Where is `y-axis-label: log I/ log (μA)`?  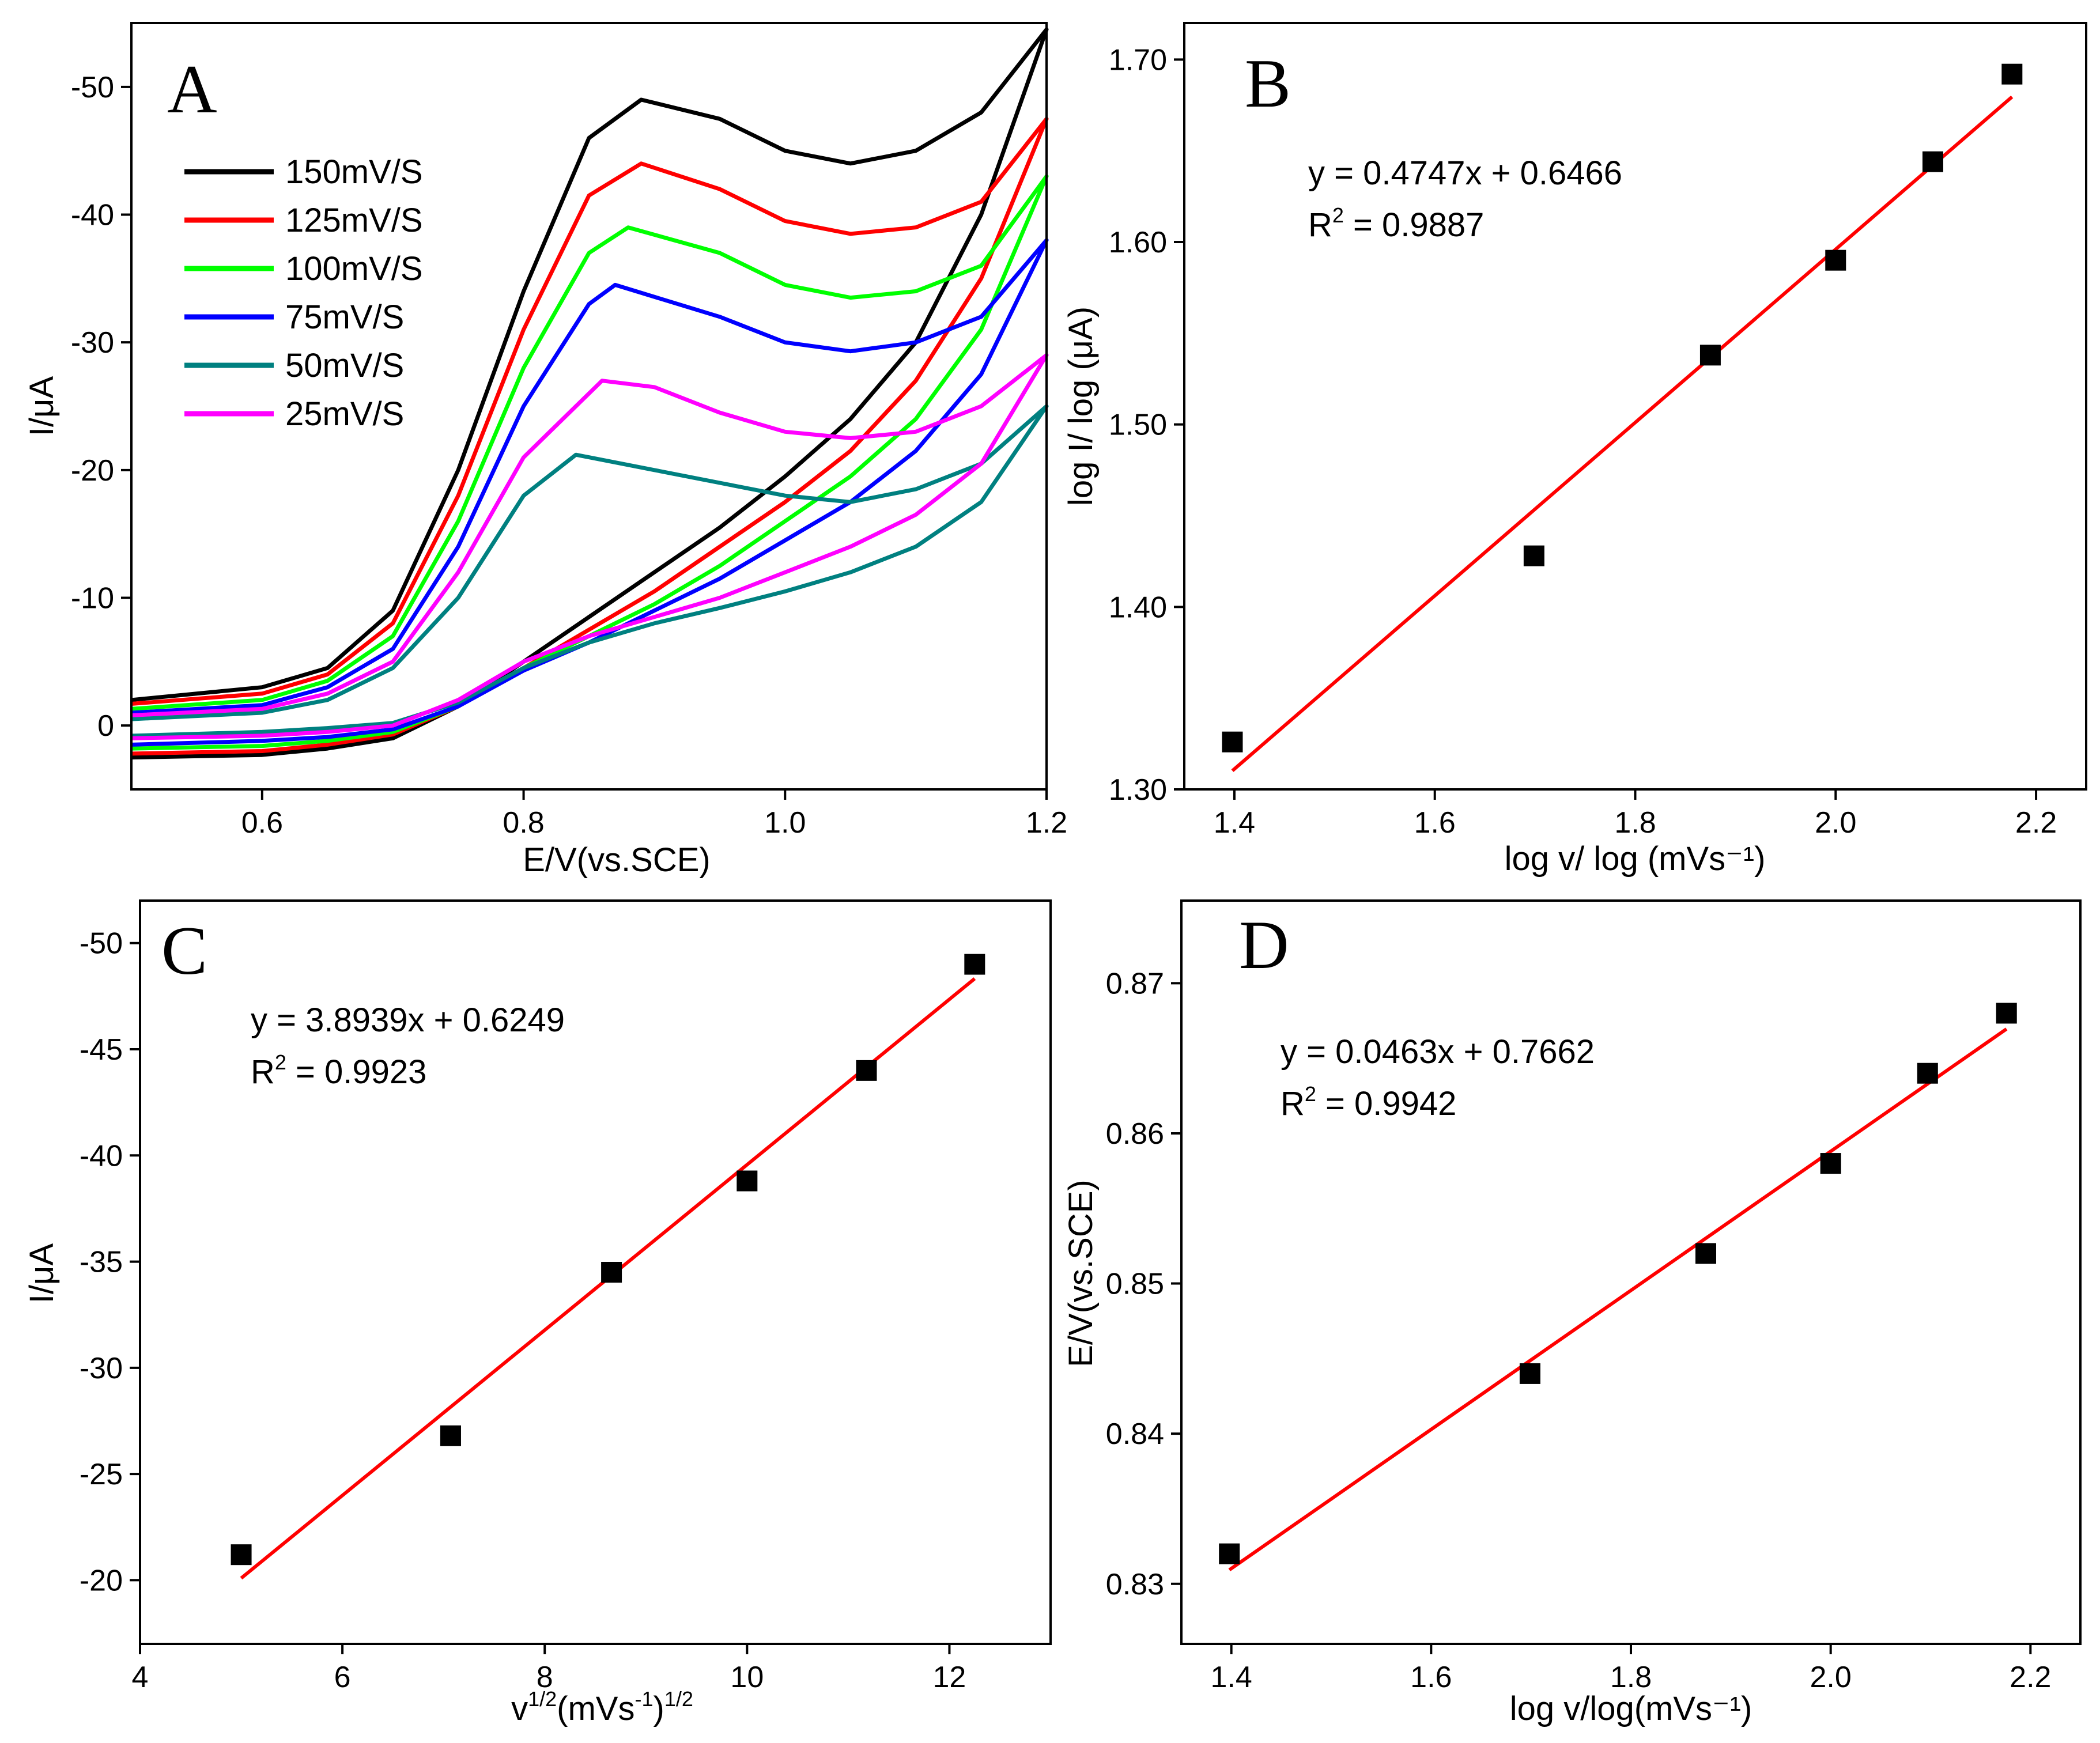 y-axis-label: log I/ log (μA) is located at coordinates (1081, 406).